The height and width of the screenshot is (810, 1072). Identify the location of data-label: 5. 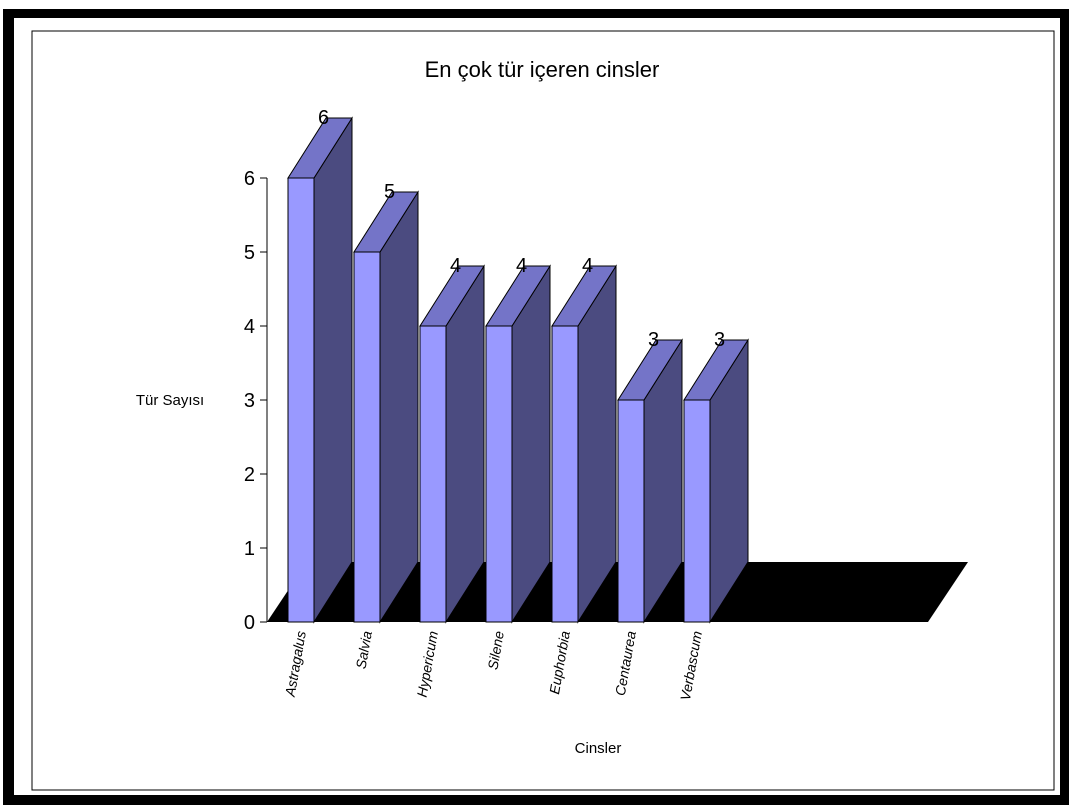
(389, 192).